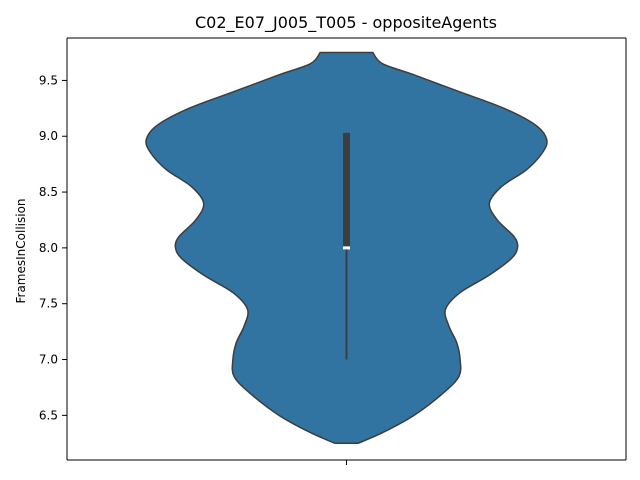  What do you see at coordinates (48, 248) in the screenshot?
I see `y-tick-label: 8.0` at bounding box center [48, 248].